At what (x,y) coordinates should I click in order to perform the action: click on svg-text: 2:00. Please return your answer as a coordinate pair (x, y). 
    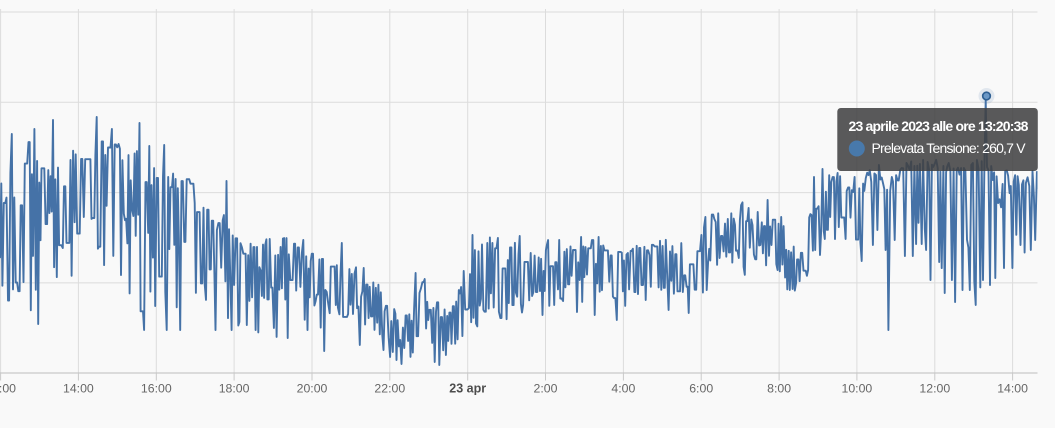
    Looking at the image, I should click on (546, 389).